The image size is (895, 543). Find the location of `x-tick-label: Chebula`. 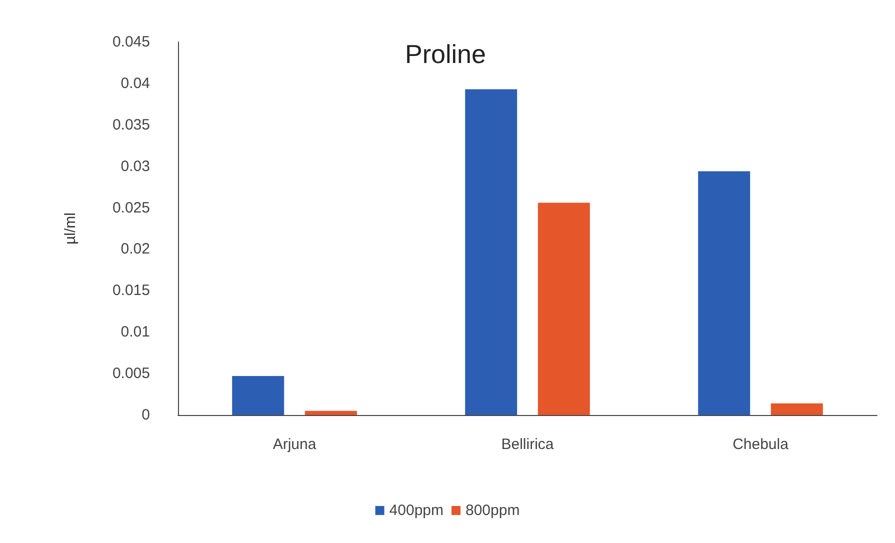

x-tick-label: Chebula is located at coordinates (761, 444).